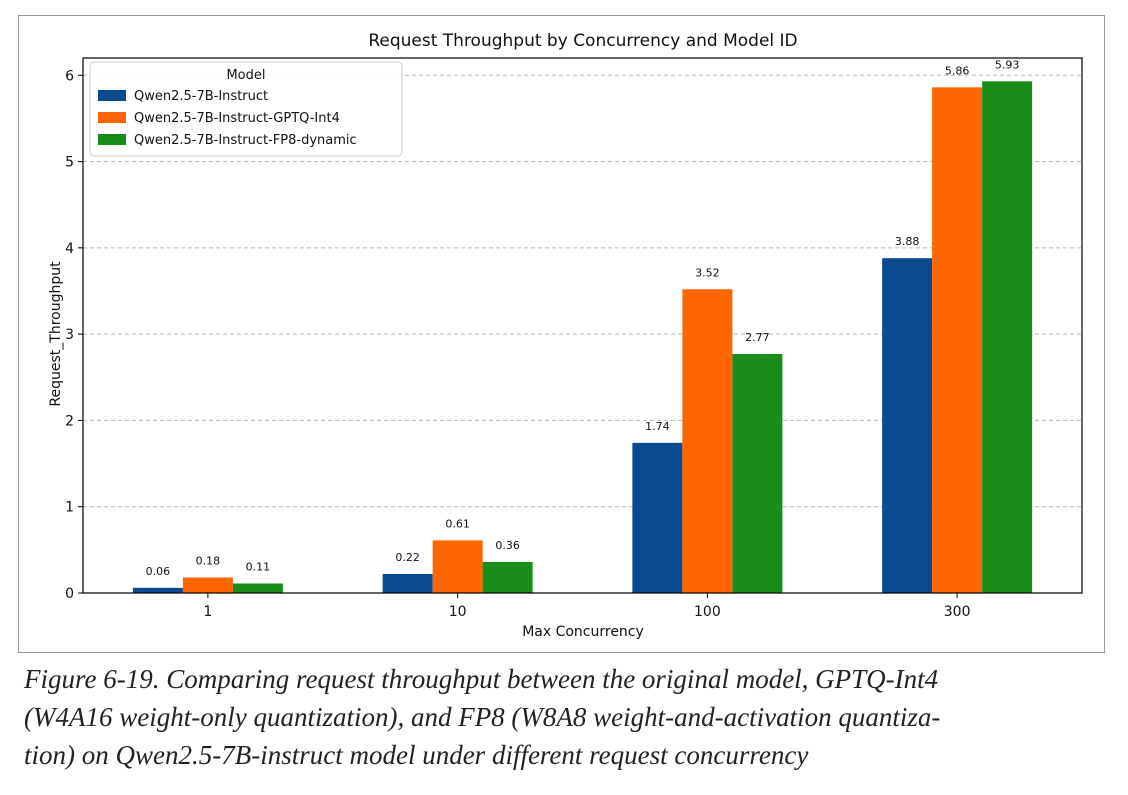 The image size is (1128, 795). Describe the element at coordinates (457, 523) in the screenshot. I see `bar-value-label: 0.61` at that location.